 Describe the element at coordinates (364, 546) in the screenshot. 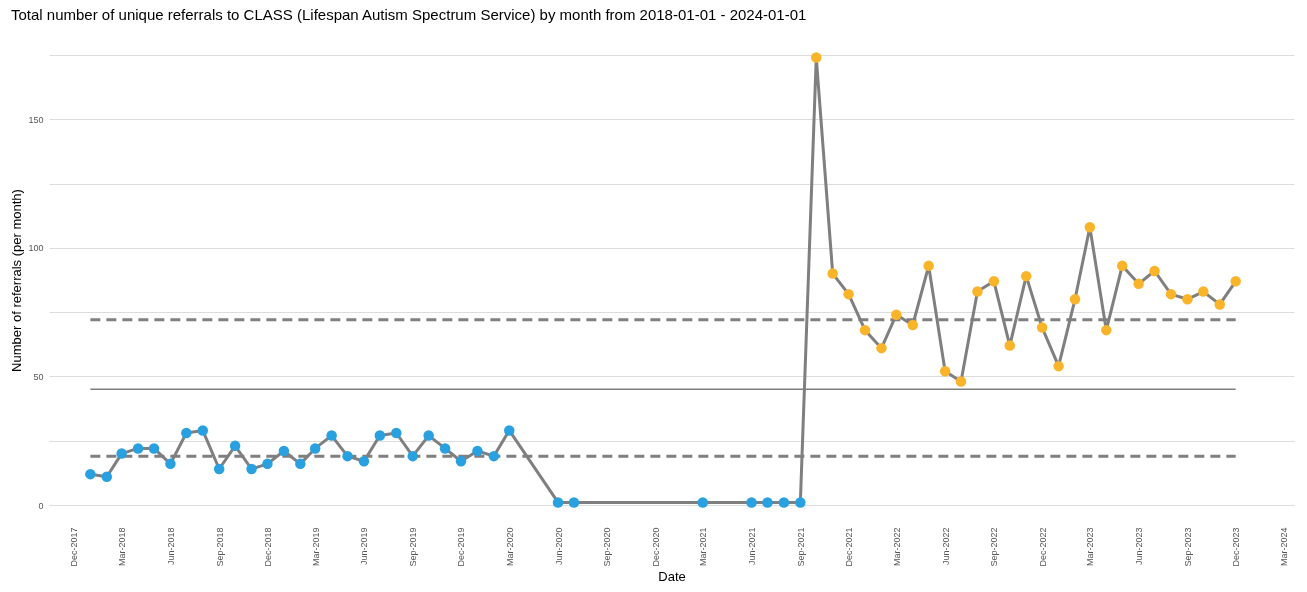

I see `x-tick-label: Jun-2019` at that location.